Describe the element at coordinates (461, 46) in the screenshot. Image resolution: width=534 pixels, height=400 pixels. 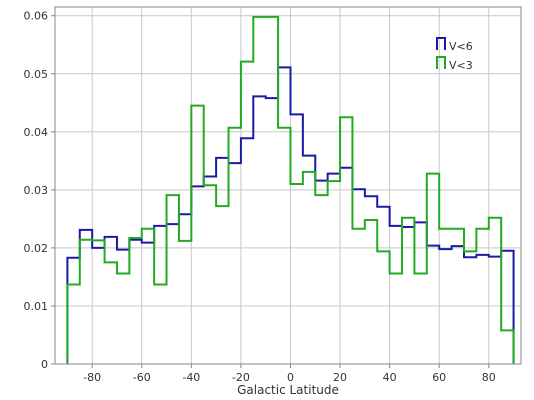
I see `legend-label-v-lt-6: V<6` at that location.